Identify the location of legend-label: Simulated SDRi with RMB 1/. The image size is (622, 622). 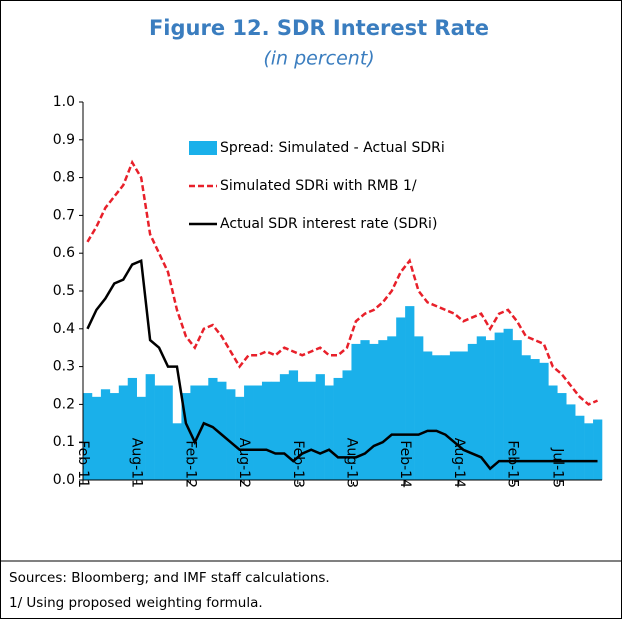
(318, 186).